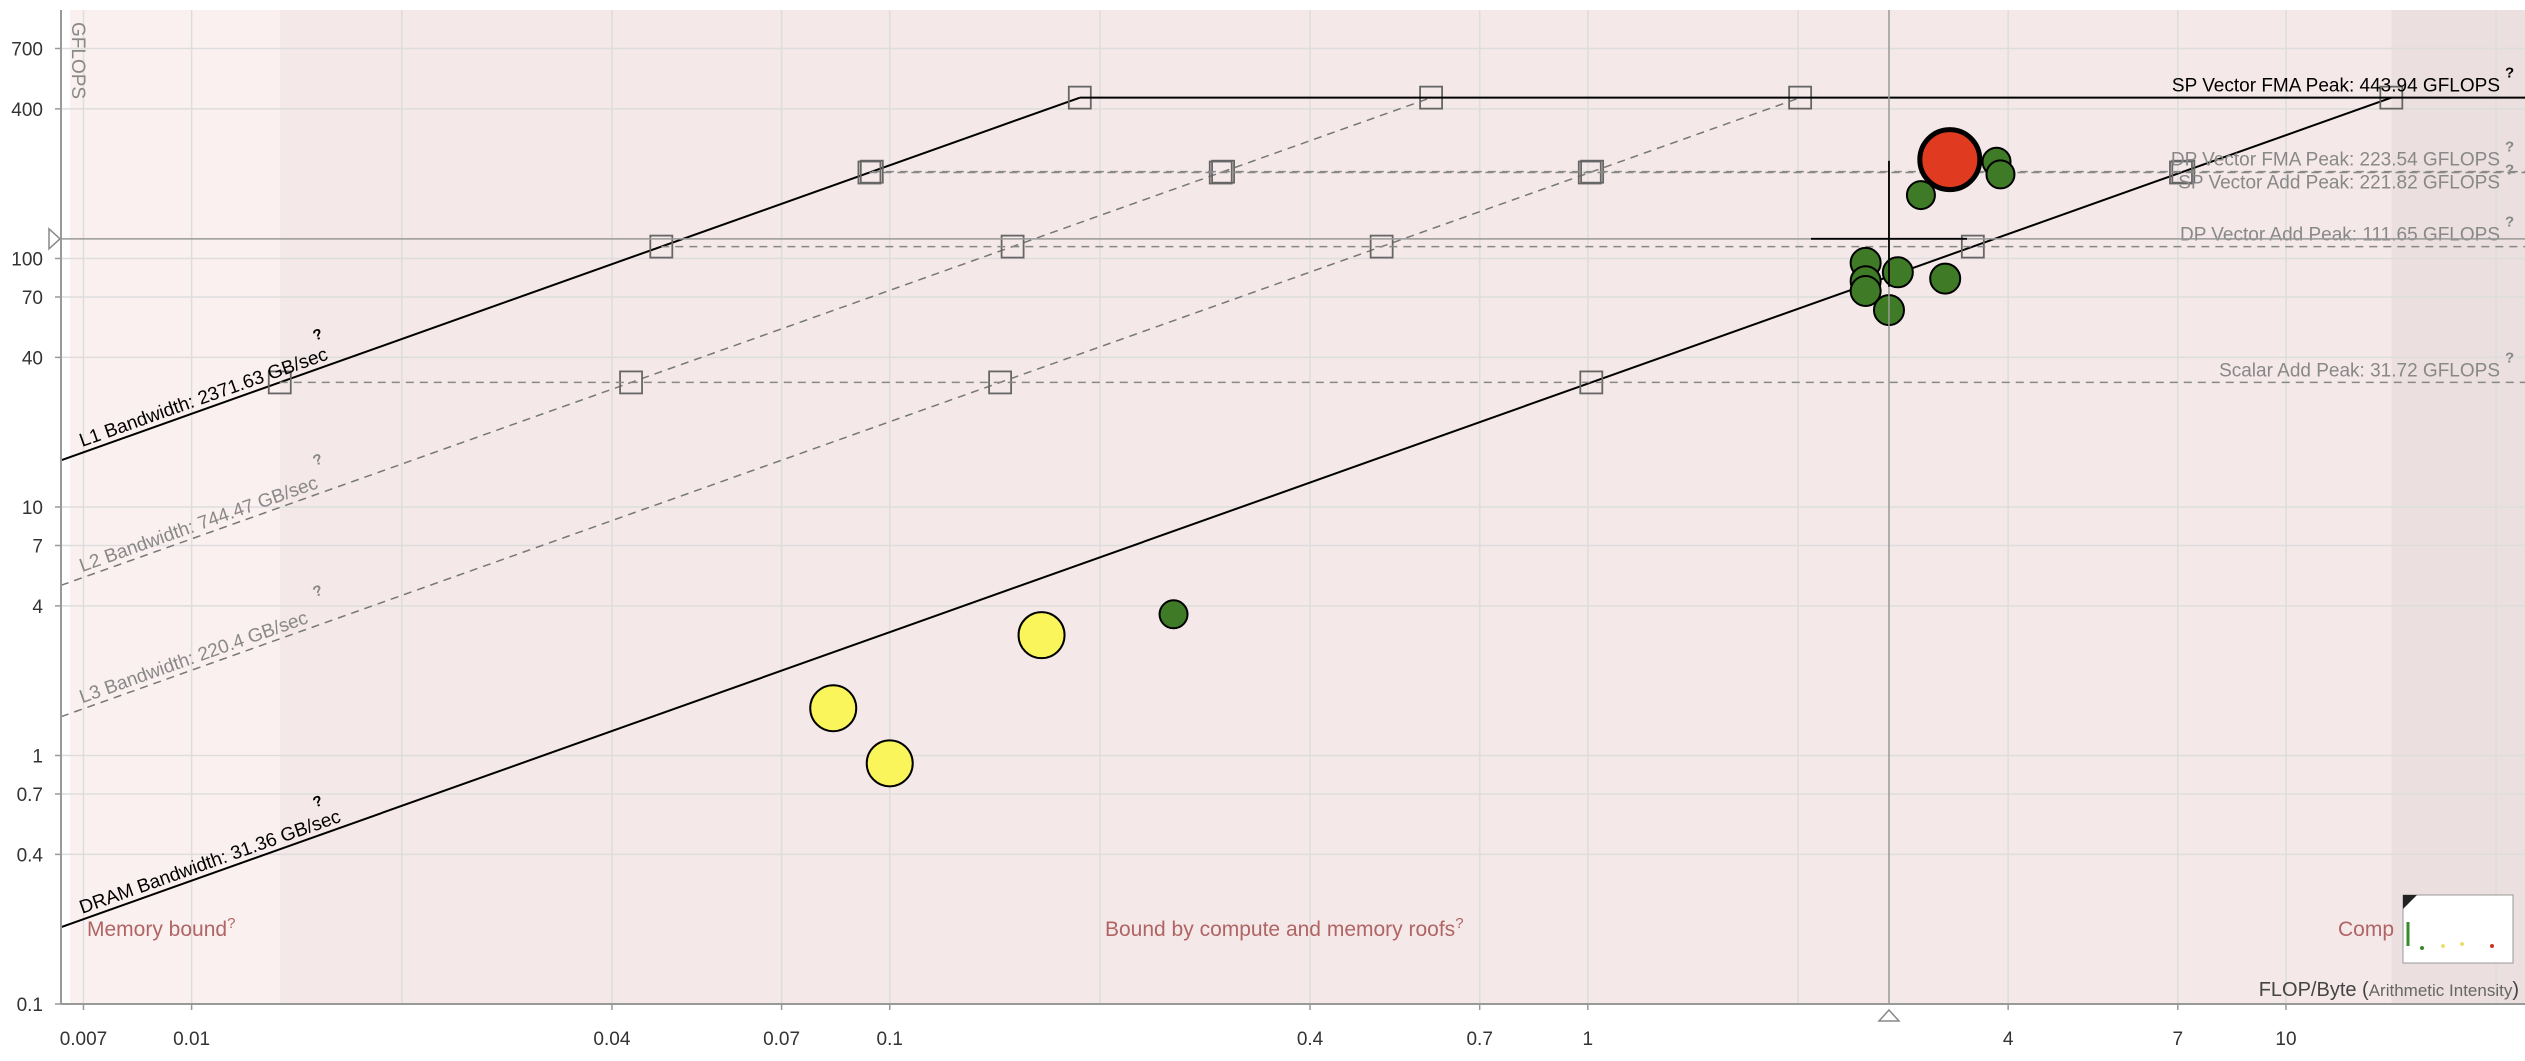 The height and width of the screenshot is (1061, 2525). What do you see at coordinates (2441, 990) in the screenshot?
I see `x-axis-label-note: Arithmetic Intensity` at bounding box center [2441, 990].